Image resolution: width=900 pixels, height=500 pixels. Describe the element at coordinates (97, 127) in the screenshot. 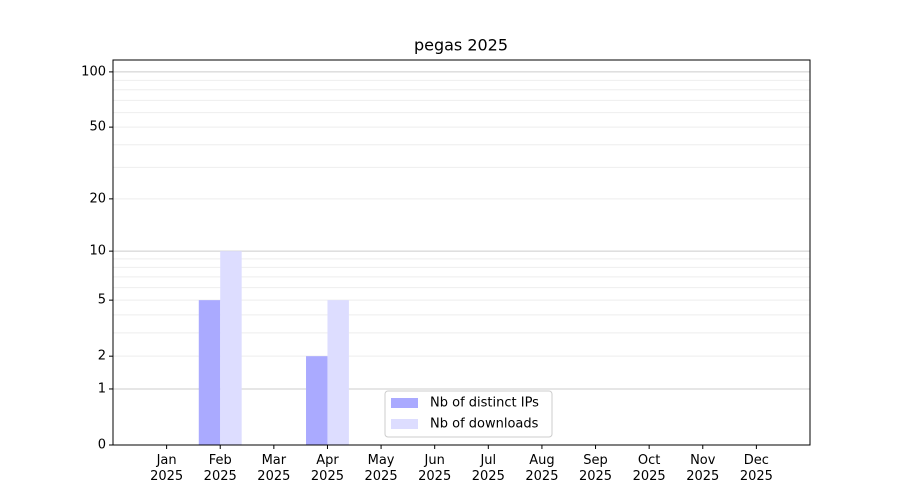

I see `y-tick-label: 50` at that location.